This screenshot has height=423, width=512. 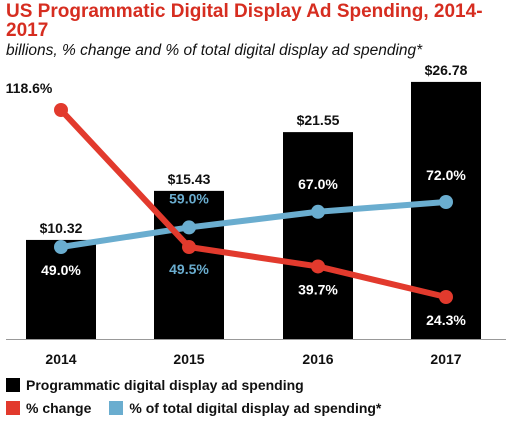 I want to click on legend-label-change: % change, so click(x=59, y=408).